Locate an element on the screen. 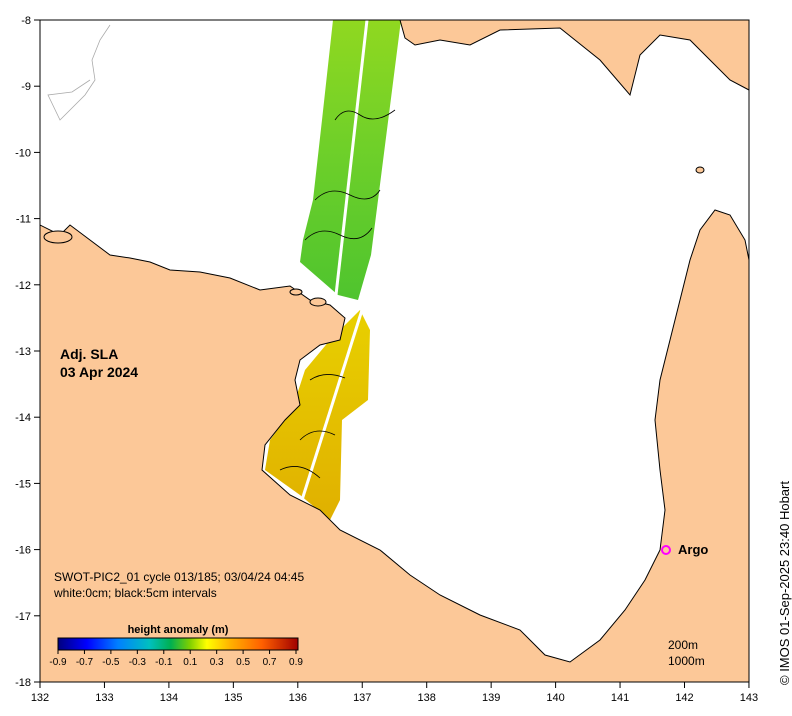 The height and width of the screenshot is (716, 792). lat-tick-label: -14 is located at coordinates (23, 418).